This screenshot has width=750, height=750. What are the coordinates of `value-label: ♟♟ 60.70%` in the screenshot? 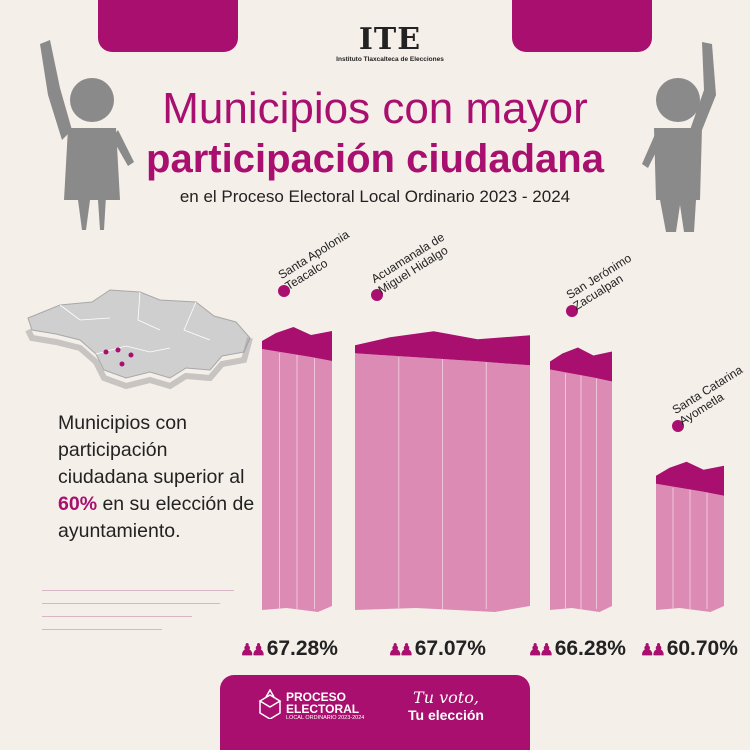 It's located at (689, 650).